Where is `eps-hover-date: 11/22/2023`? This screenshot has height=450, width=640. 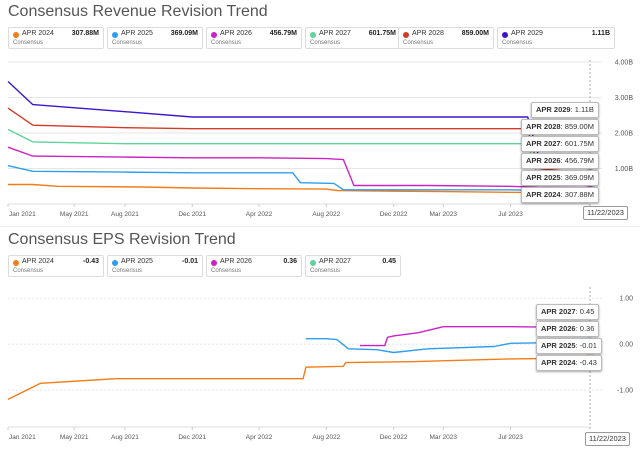 eps-hover-date: 11/22/2023 is located at coordinates (607, 439).